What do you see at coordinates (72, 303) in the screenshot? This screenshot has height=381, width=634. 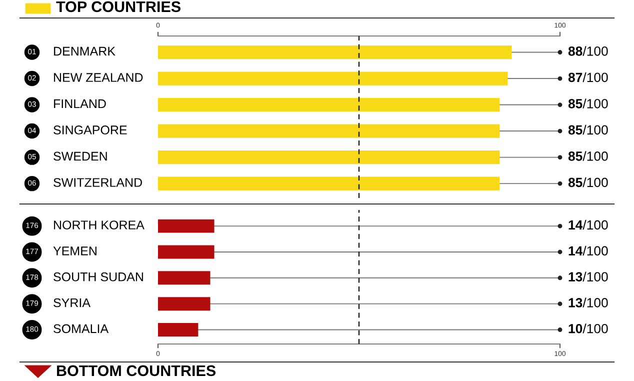 I see `y-tick-label: SYRIA` at bounding box center [72, 303].